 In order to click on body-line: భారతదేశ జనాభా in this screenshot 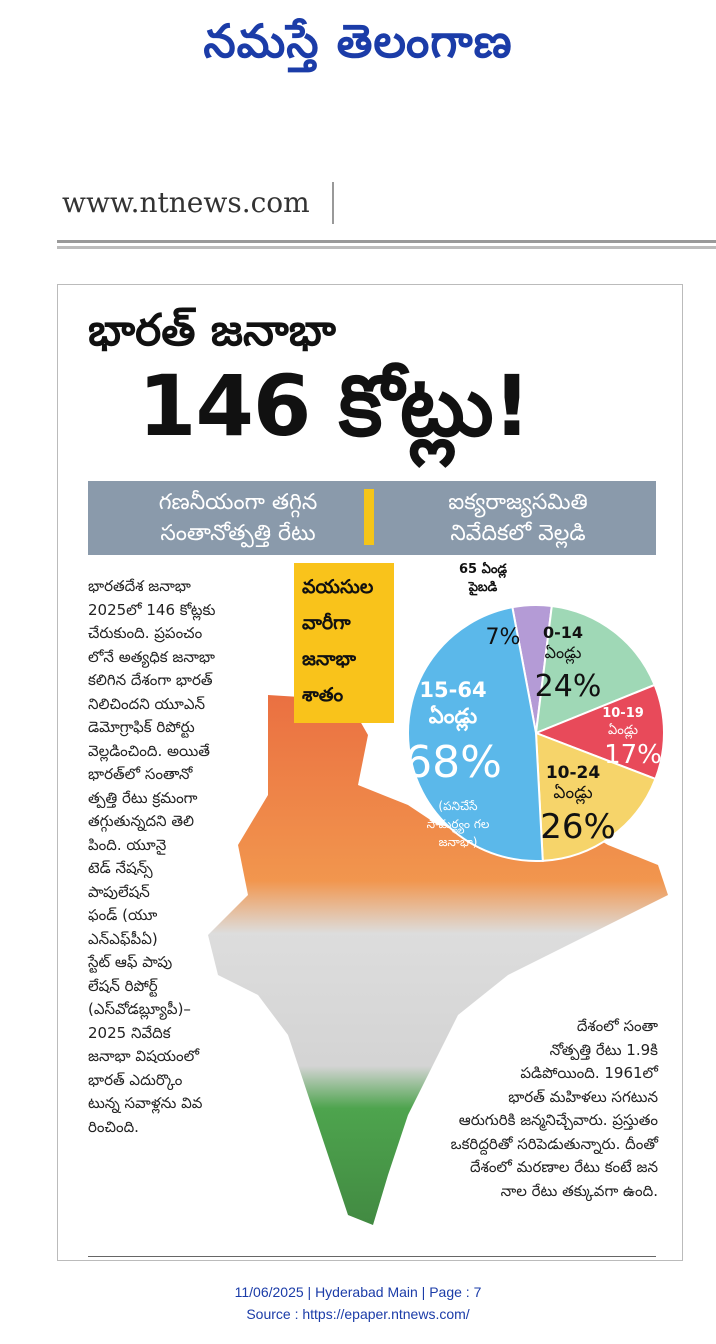, I will do `click(139, 586)`.